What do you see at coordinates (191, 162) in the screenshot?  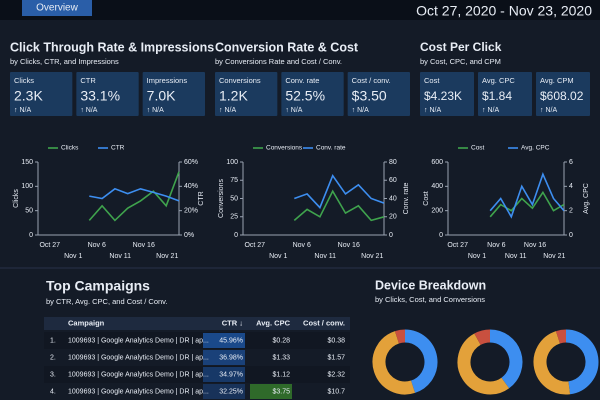 I see `y2-tick-label: 60%` at bounding box center [191, 162].